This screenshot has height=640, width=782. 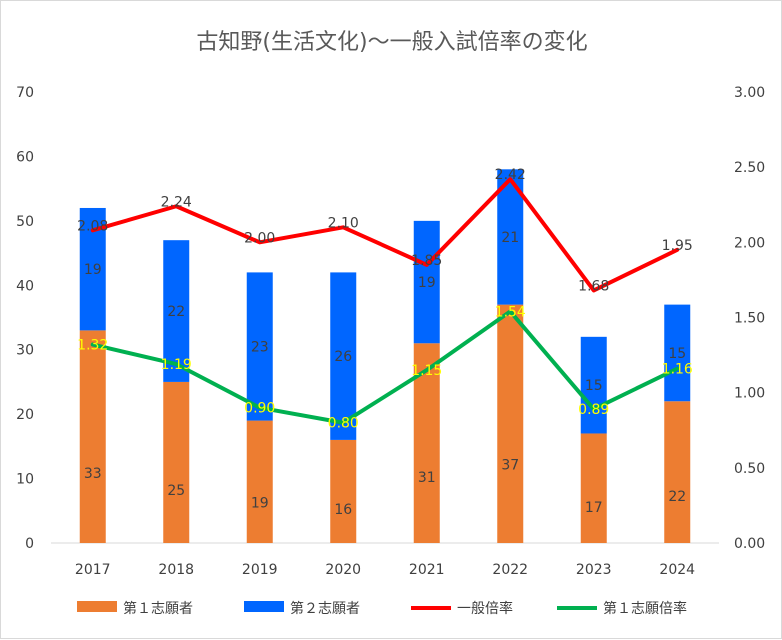 What do you see at coordinates (25, 286) in the screenshot?
I see `left-tick-label: 40` at bounding box center [25, 286].